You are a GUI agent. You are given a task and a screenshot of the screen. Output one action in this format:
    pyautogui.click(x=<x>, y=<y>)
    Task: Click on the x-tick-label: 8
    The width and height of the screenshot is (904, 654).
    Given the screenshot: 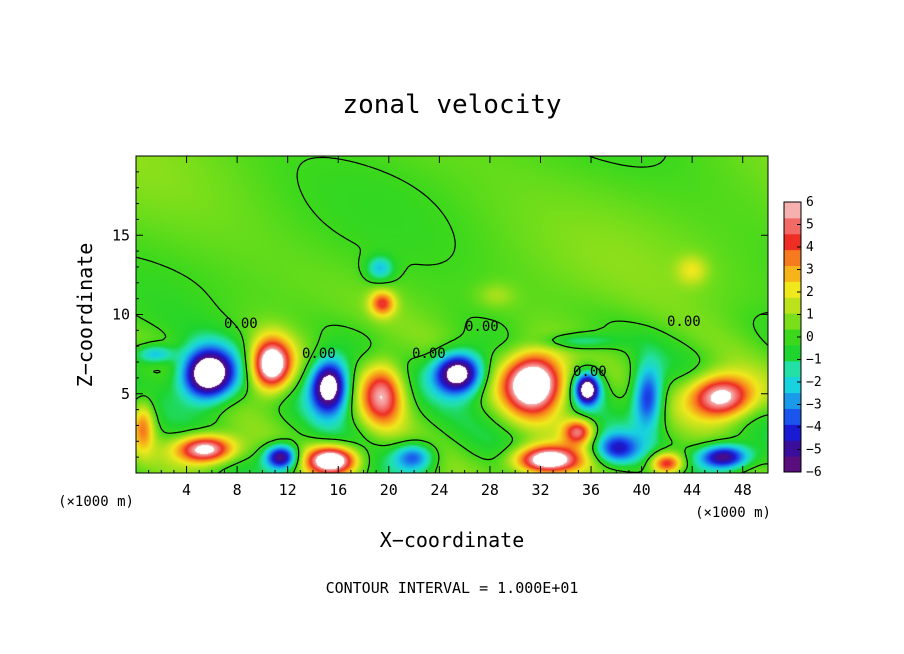 What is the action you would take?
    pyautogui.click(x=237, y=490)
    